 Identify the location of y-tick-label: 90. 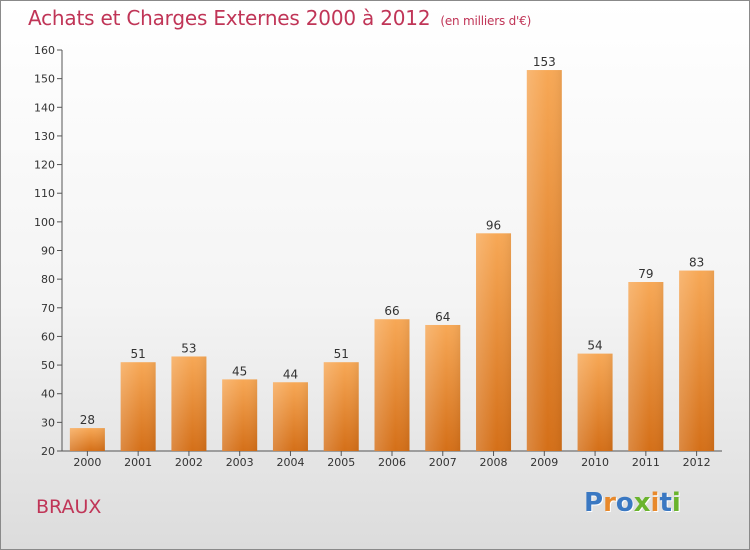
(48, 251).